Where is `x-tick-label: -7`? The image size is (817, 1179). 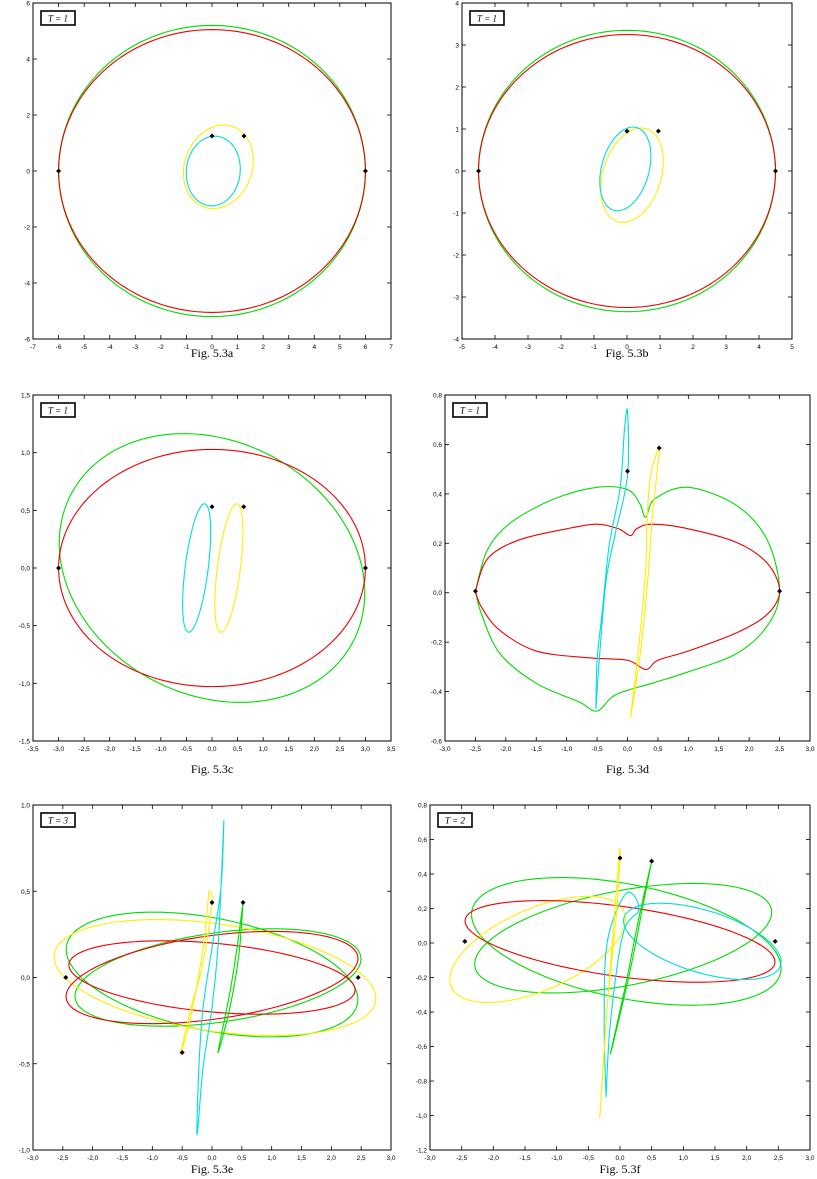 x-tick-label: -7 is located at coordinates (33, 347).